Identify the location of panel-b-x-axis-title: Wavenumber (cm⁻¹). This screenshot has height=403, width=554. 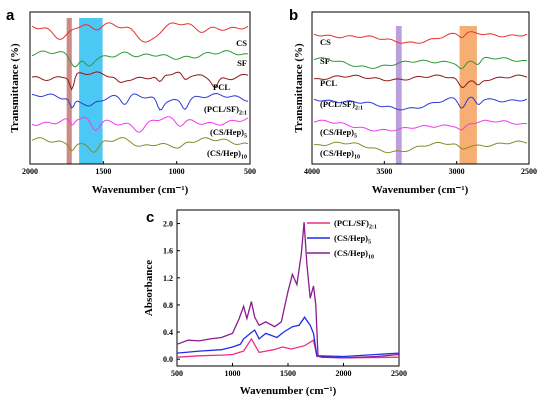
(420, 190).